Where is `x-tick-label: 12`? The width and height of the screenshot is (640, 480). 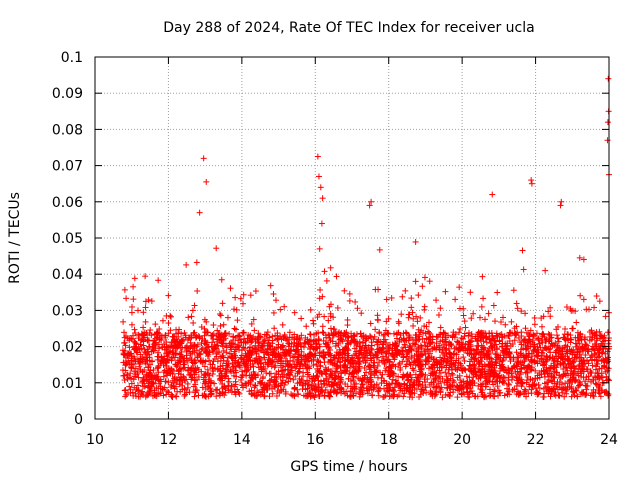 x-tick-label: 12 is located at coordinates (169, 440).